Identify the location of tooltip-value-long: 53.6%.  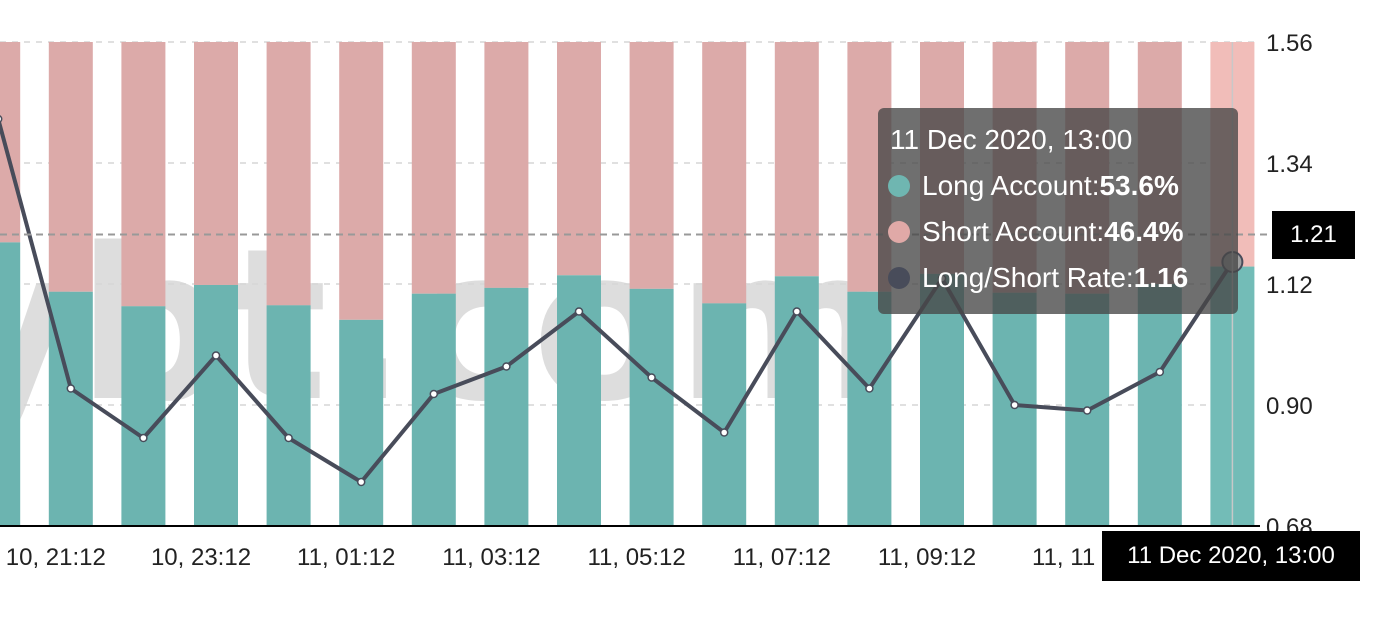
(1139, 185).